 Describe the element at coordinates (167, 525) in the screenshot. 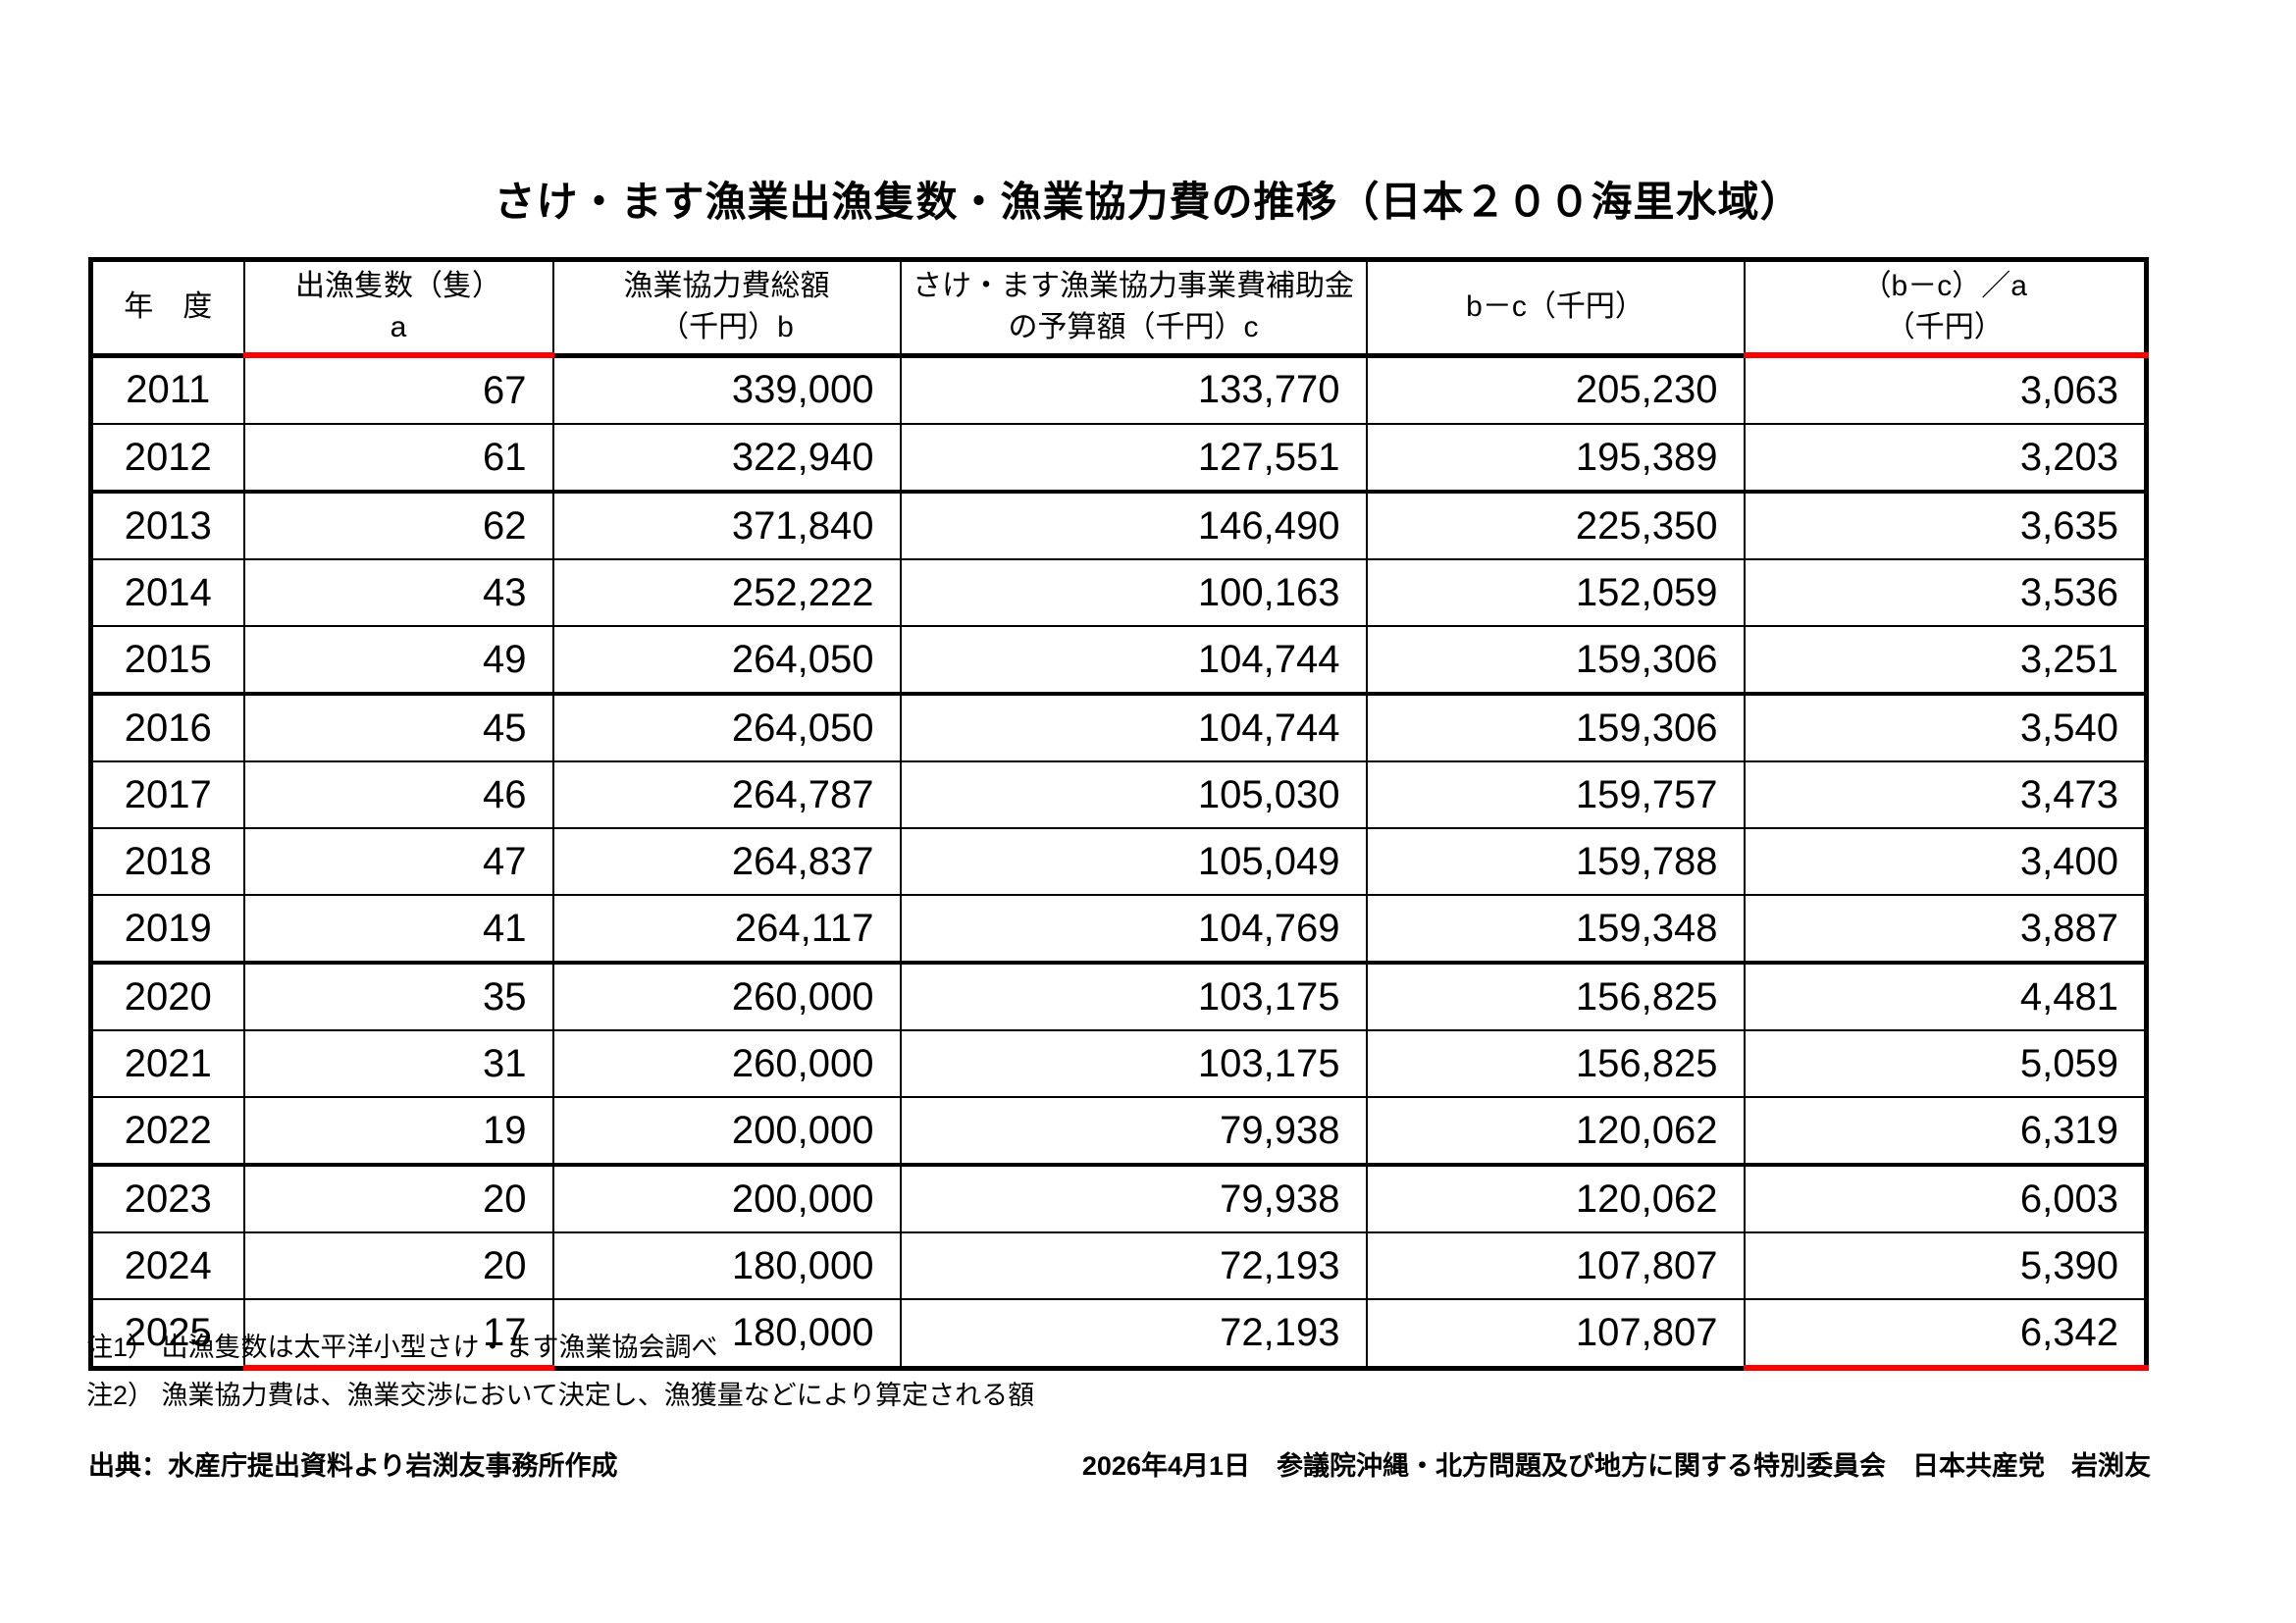

I see `year-cell: 2013` at that location.